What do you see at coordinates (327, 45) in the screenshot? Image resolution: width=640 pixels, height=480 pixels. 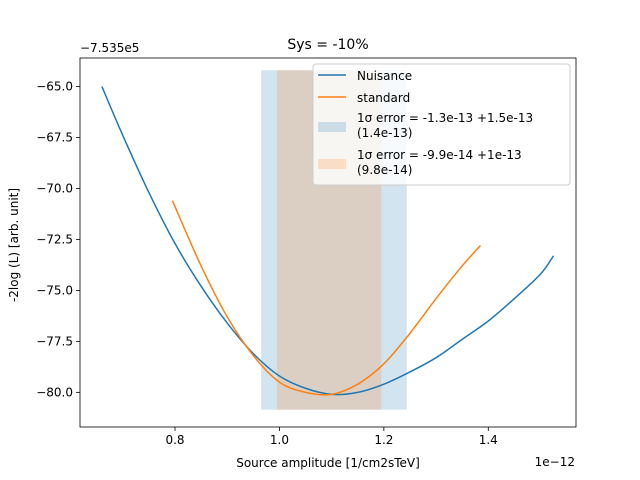 I see `chart-title: Sys = -10%` at bounding box center [327, 45].